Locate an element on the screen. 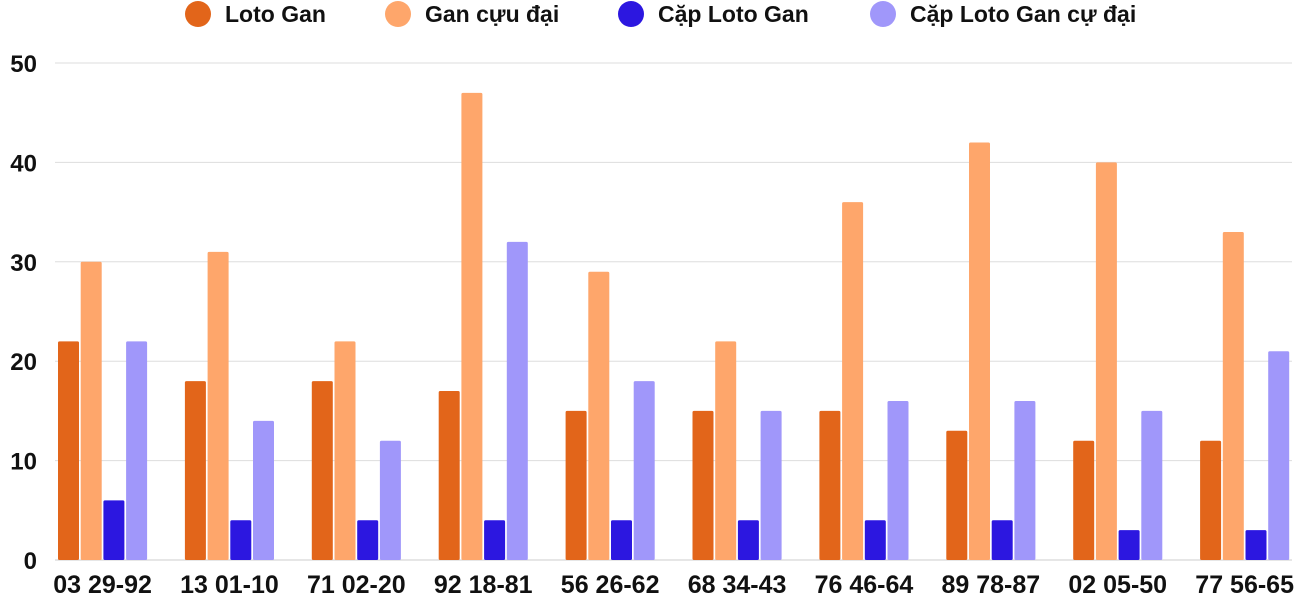  x-tick-label: 77 56-65 is located at coordinates (1244, 585).